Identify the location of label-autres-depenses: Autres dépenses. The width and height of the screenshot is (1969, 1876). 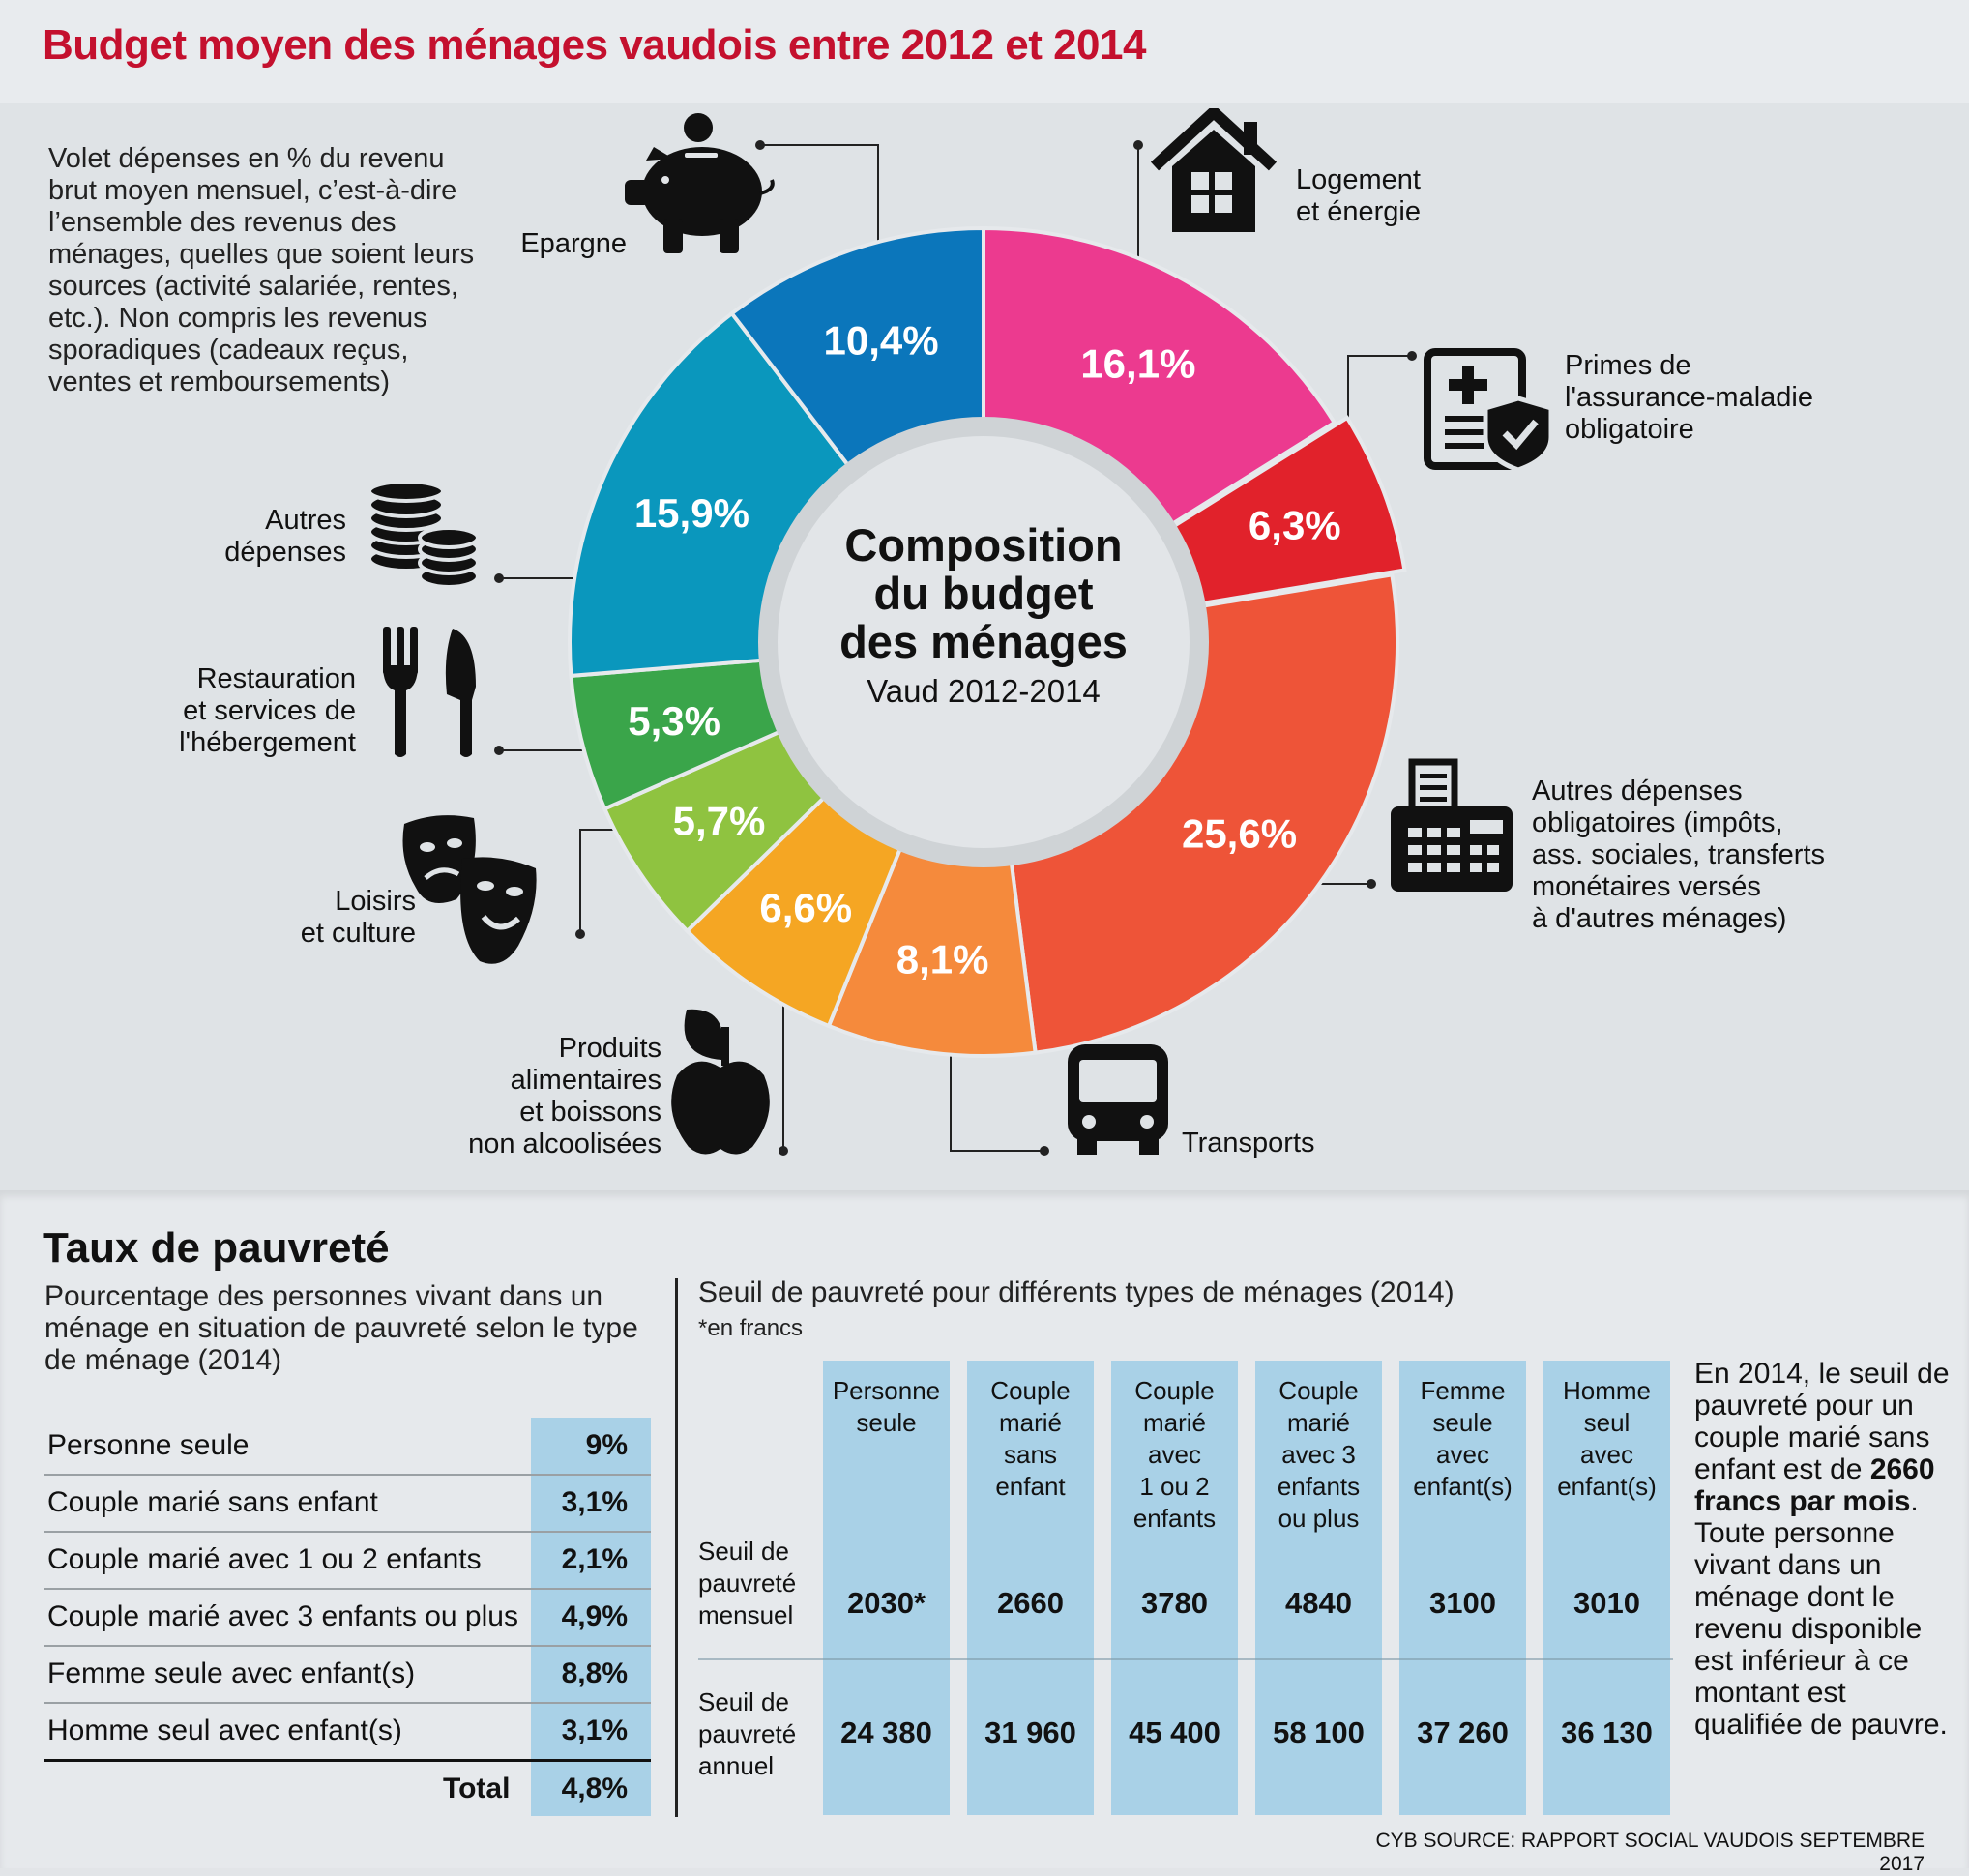
(285, 536).